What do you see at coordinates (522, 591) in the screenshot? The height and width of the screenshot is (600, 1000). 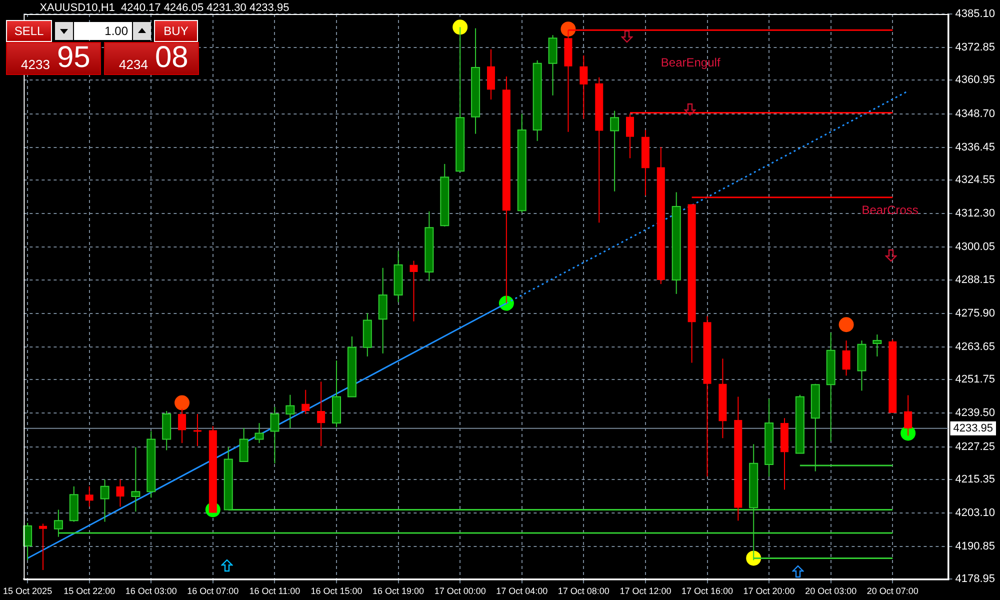 I see `x-tick-label: 17 Oct 04:00` at bounding box center [522, 591].